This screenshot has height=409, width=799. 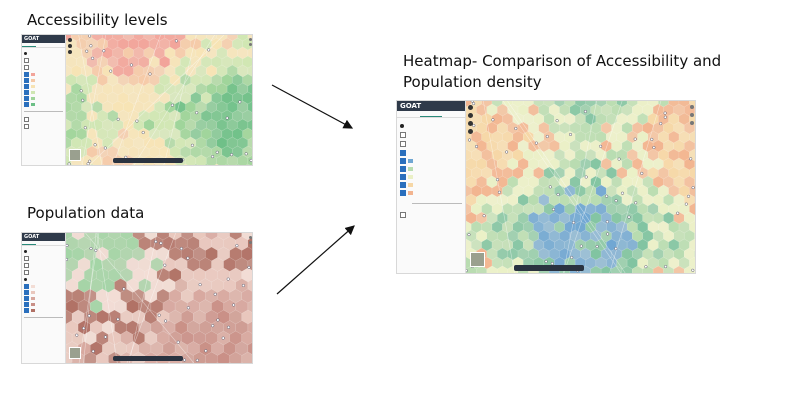 I want to click on bottom-toolbar, so click(x=148, y=160).